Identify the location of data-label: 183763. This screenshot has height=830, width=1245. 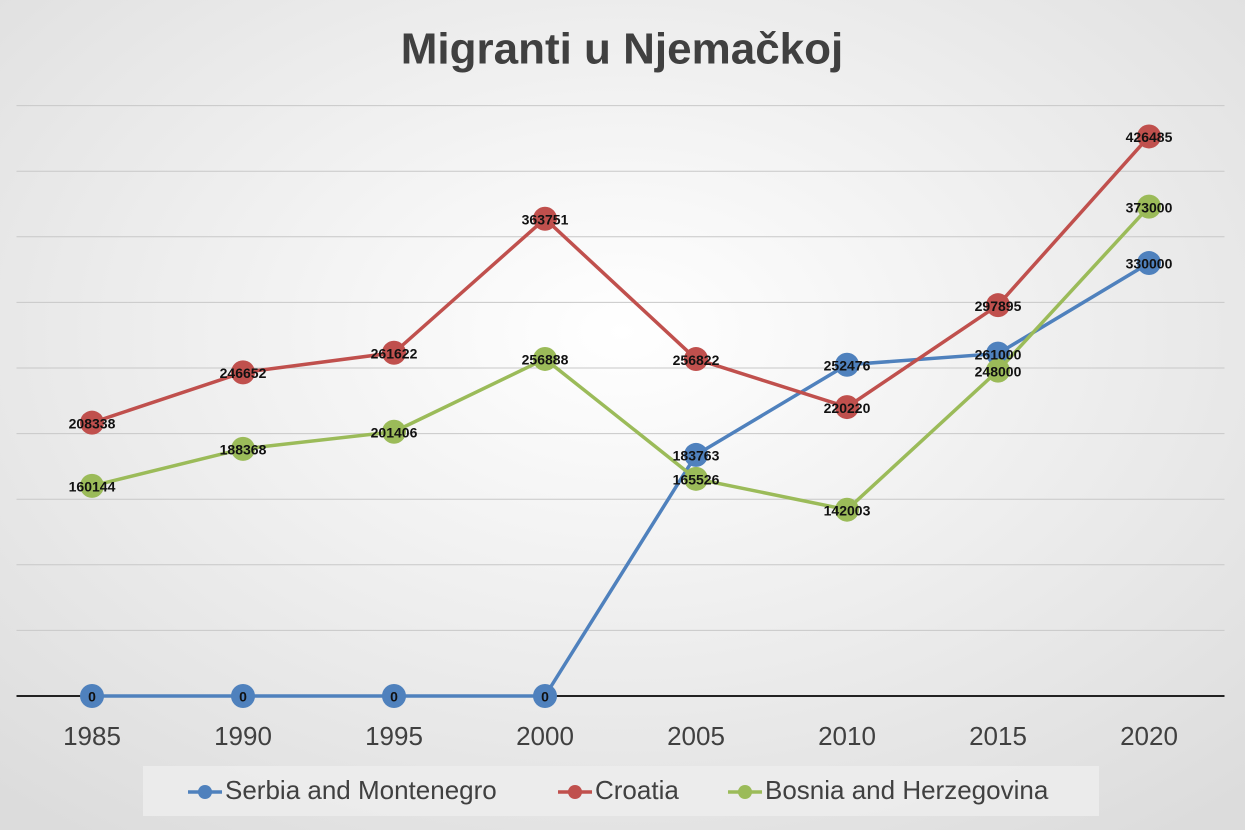
(696, 456).